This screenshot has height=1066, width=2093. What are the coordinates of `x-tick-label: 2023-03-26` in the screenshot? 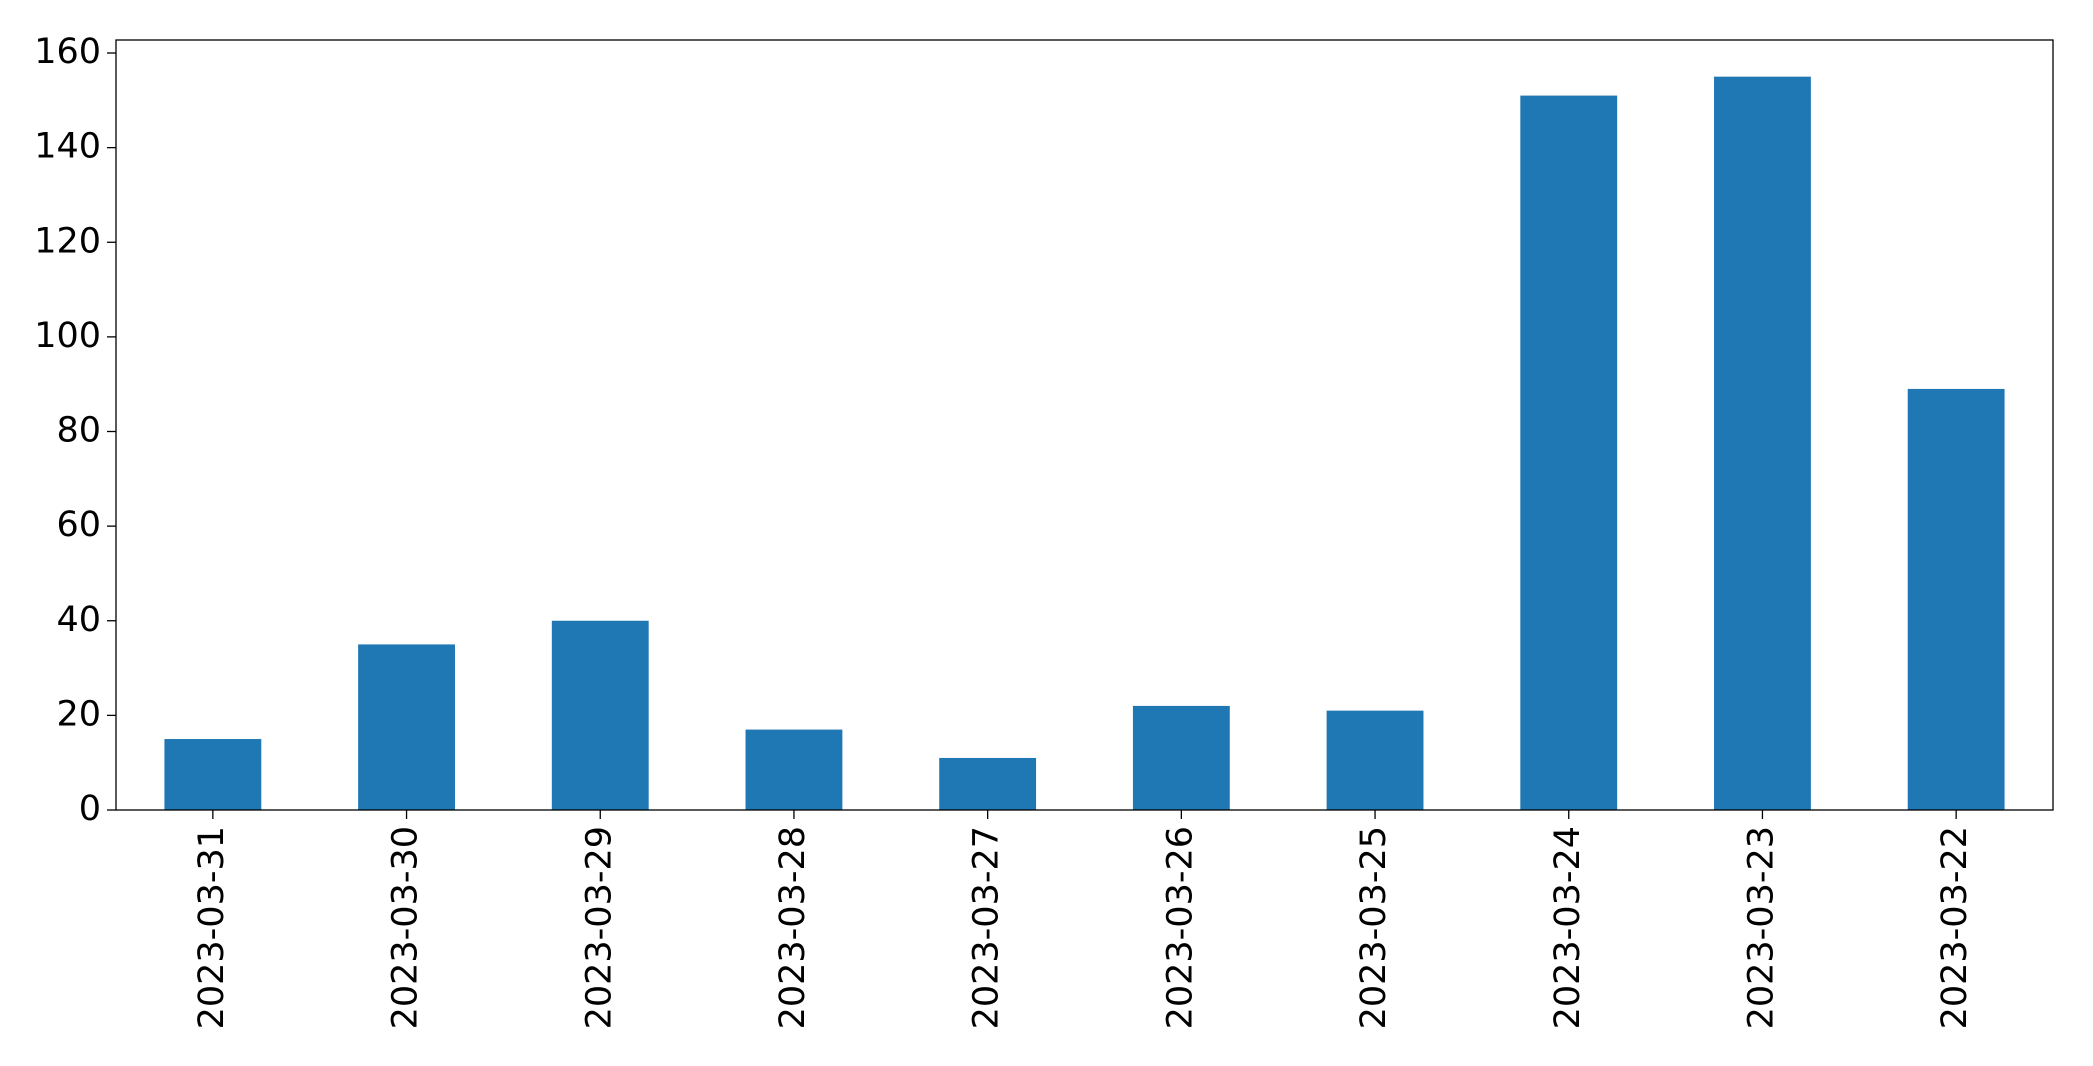 It's located at (1180, 927).